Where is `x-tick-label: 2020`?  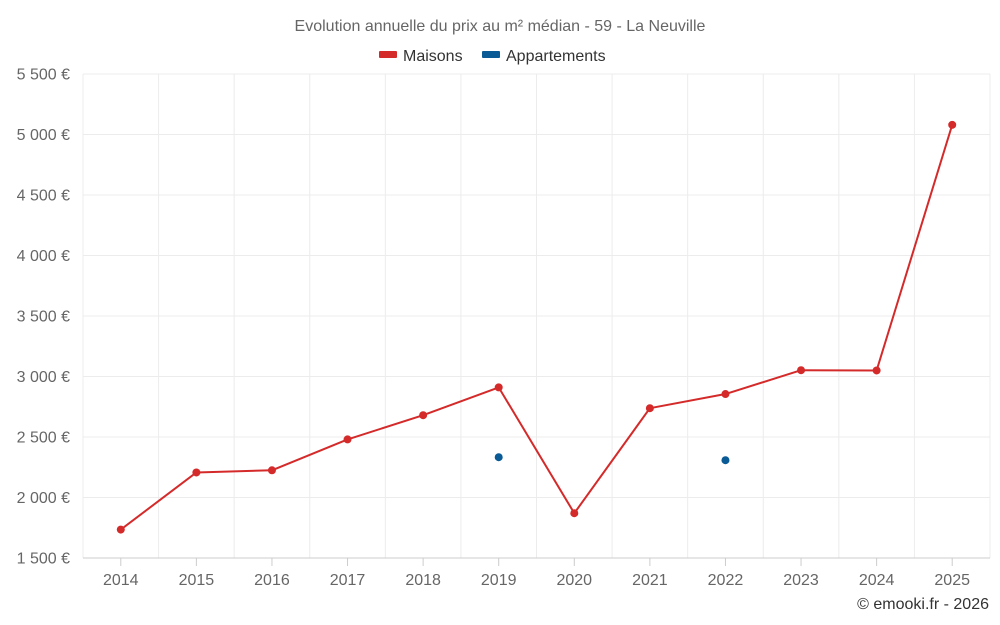 x-tick-label: 2020 is located at coordinates (574, 580).